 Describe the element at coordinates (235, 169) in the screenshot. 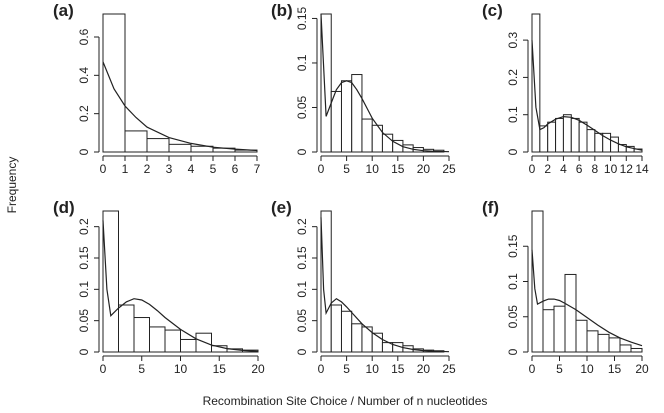

I see `x-tick-label-a: 6` at that location.